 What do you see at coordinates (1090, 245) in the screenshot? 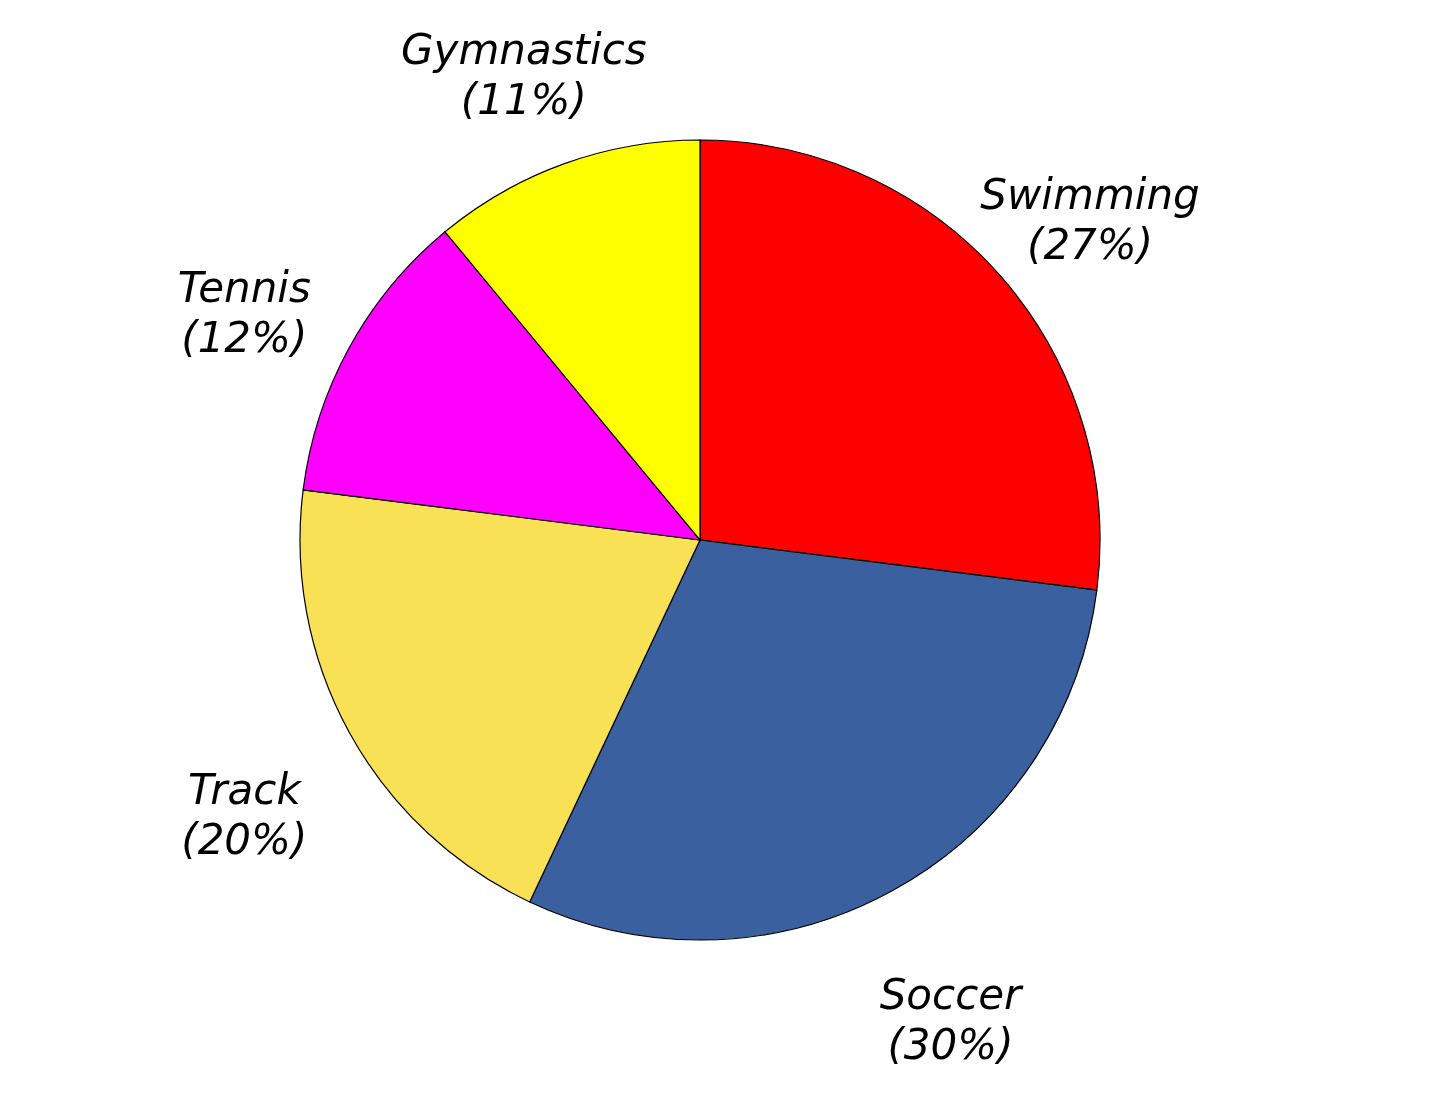
I see `data-label: (27%)` at bounding box center [1090, 245].